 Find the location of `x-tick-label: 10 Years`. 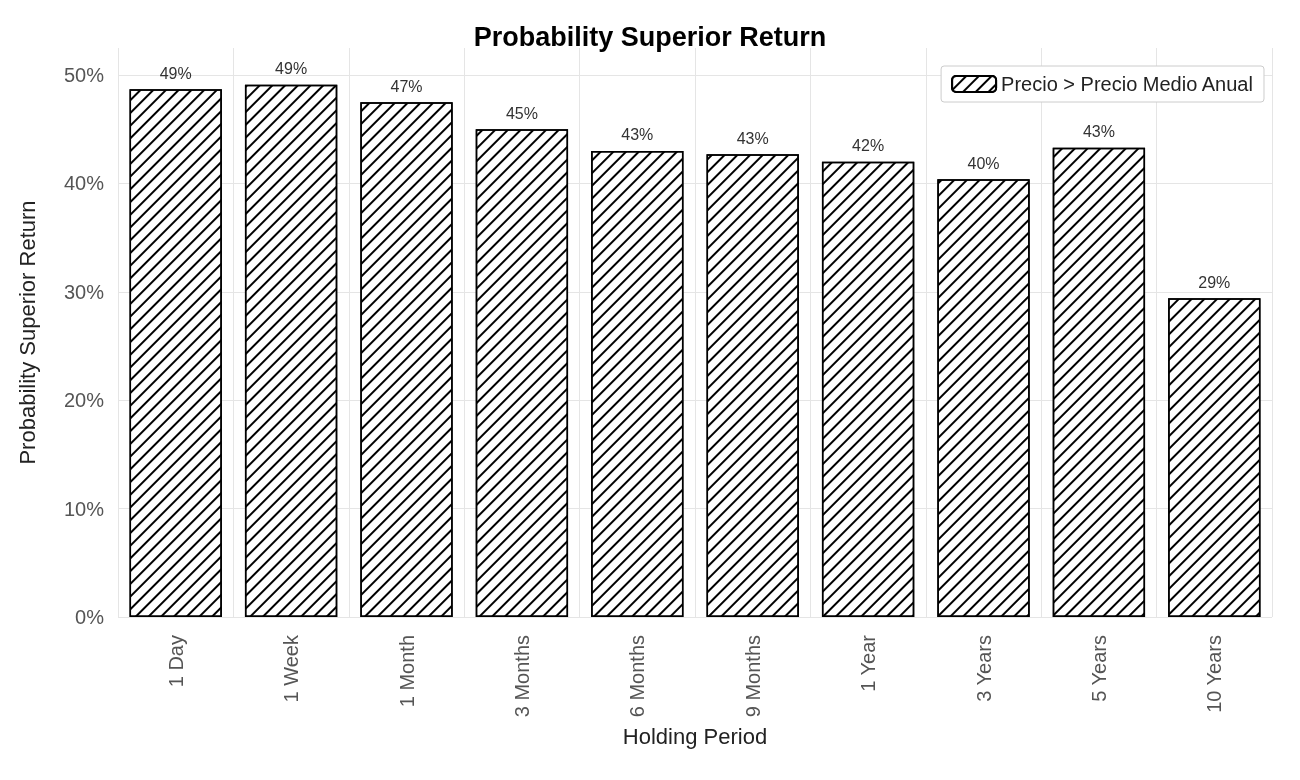

x-tick-label: 10 Years is located at coordinates (1214, 674).